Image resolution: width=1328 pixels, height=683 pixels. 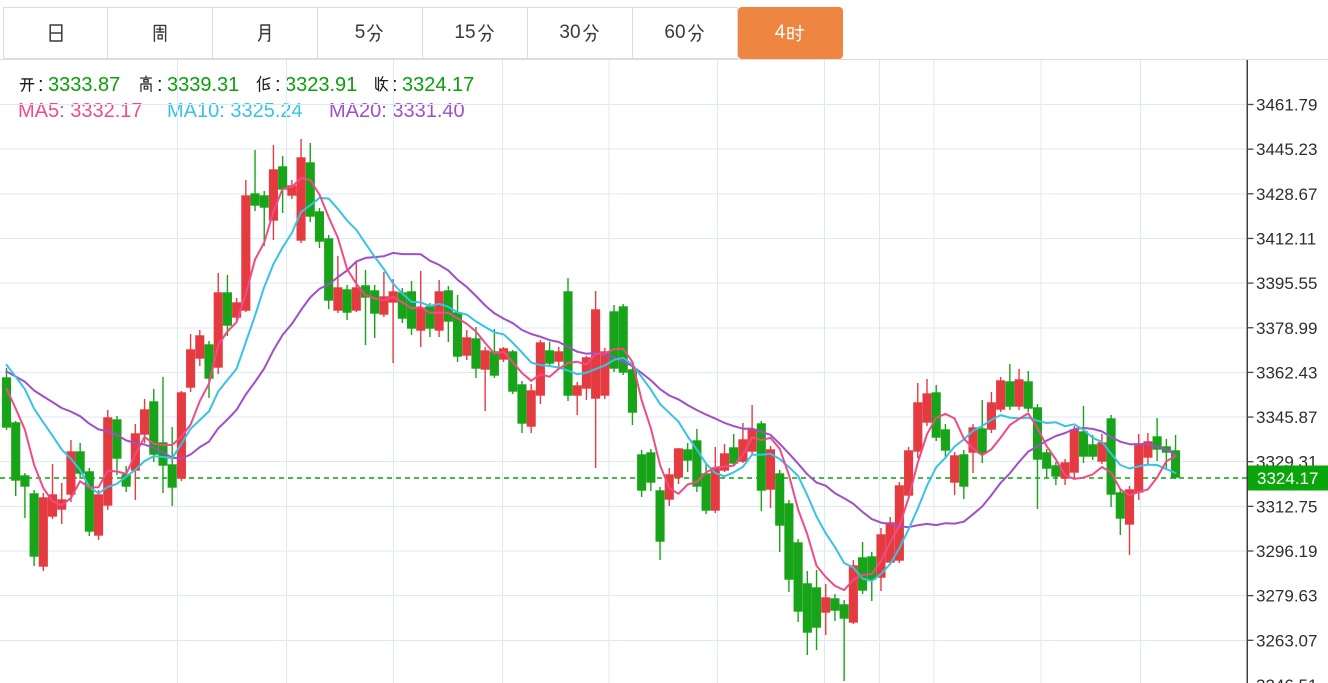 What do you see at coordinates (1286, 283) in the screenshot?
I see `svg-text: 3395.55` at bounding box center [1286, 283].